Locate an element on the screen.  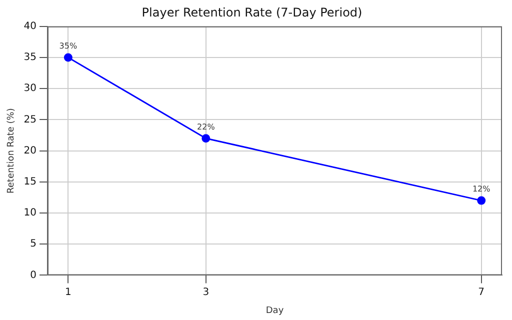
chart-title: Player Retention Rate (7-Day Period) is located at coordinates (252, 12).